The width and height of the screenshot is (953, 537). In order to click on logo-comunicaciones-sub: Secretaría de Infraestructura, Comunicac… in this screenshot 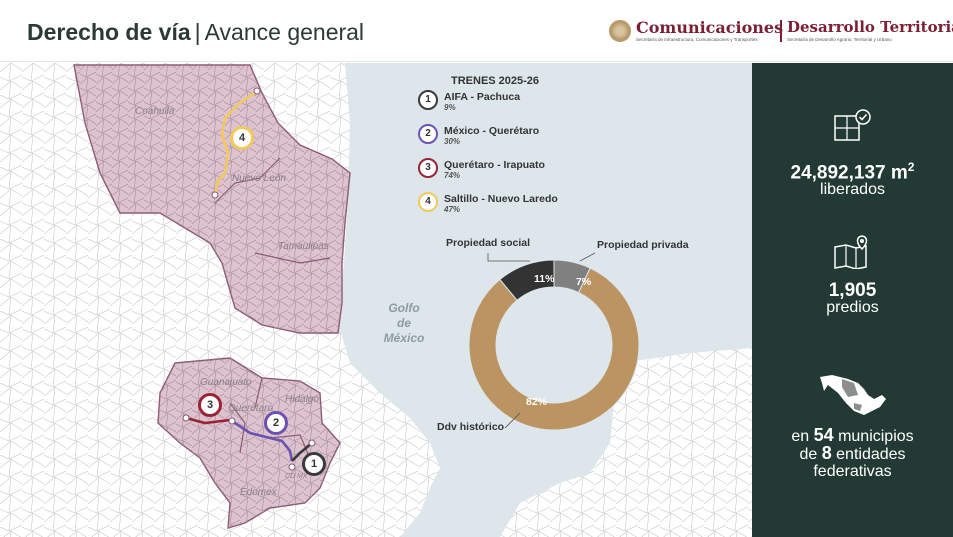, I will do `click(697, 39)`.